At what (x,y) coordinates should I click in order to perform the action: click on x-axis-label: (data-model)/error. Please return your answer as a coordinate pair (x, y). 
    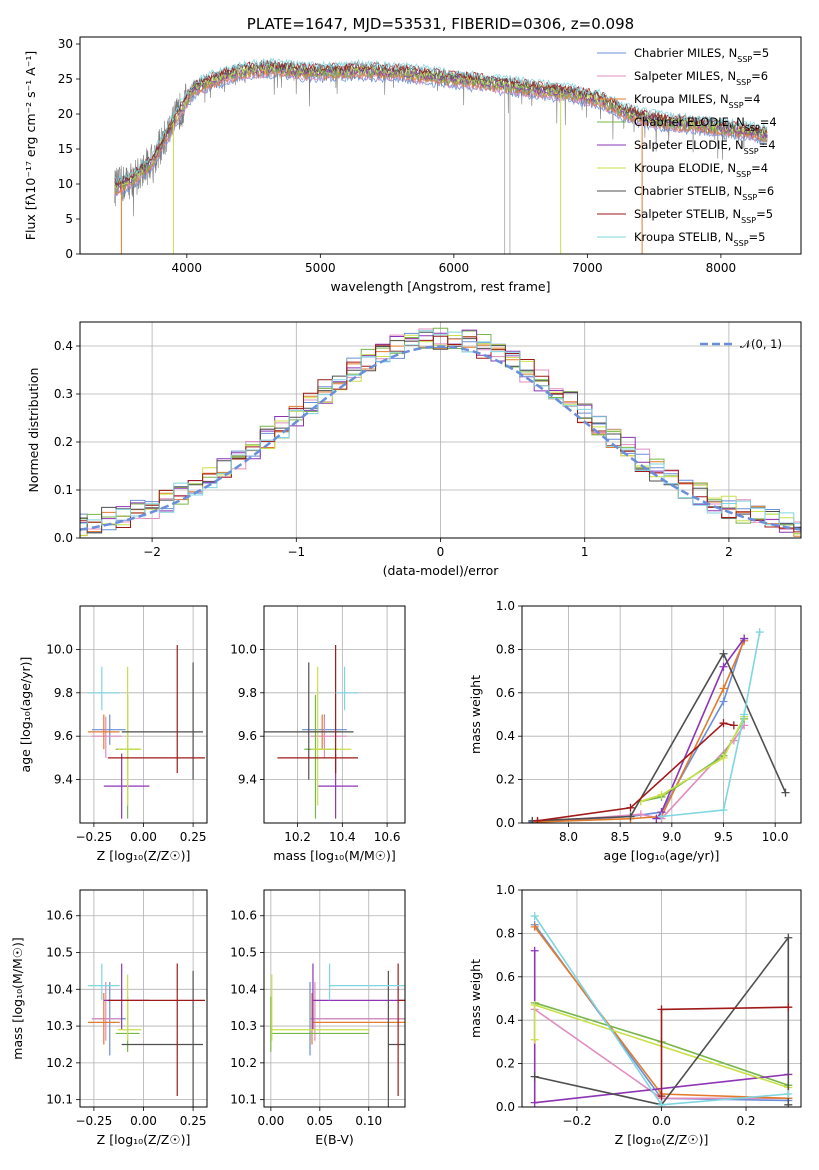
    Looking at the image, I should click on (441, 570).